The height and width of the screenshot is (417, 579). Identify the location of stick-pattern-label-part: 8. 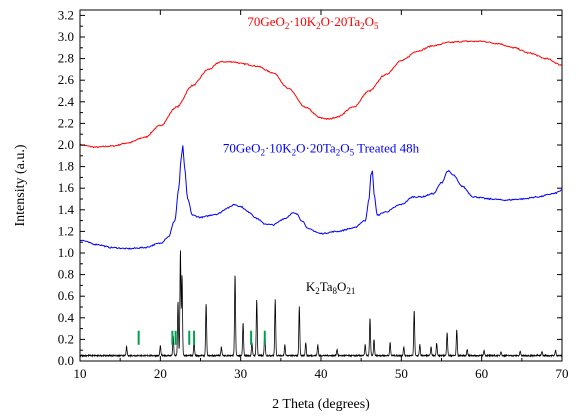
(335, 291).